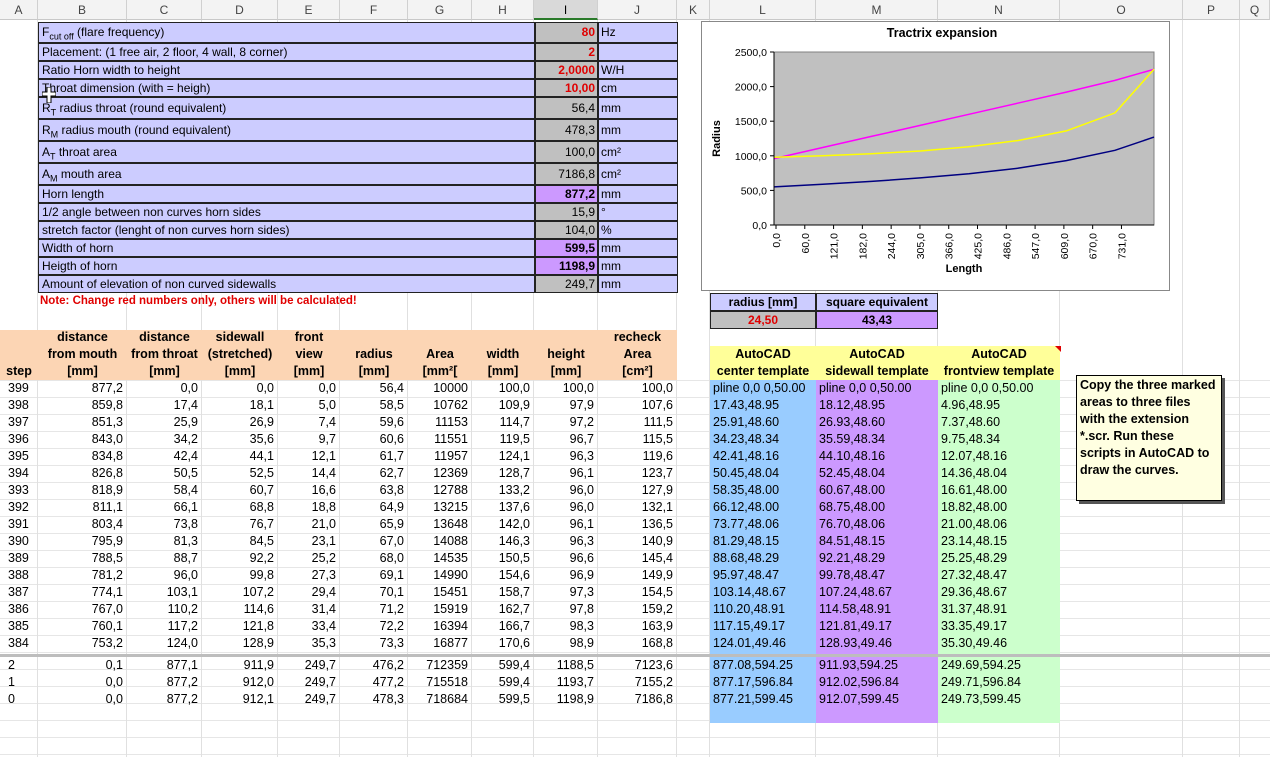  Describe the element at coordinates (653, 699) in the screenshot. I see `table-cell: 7186,8` at that location.